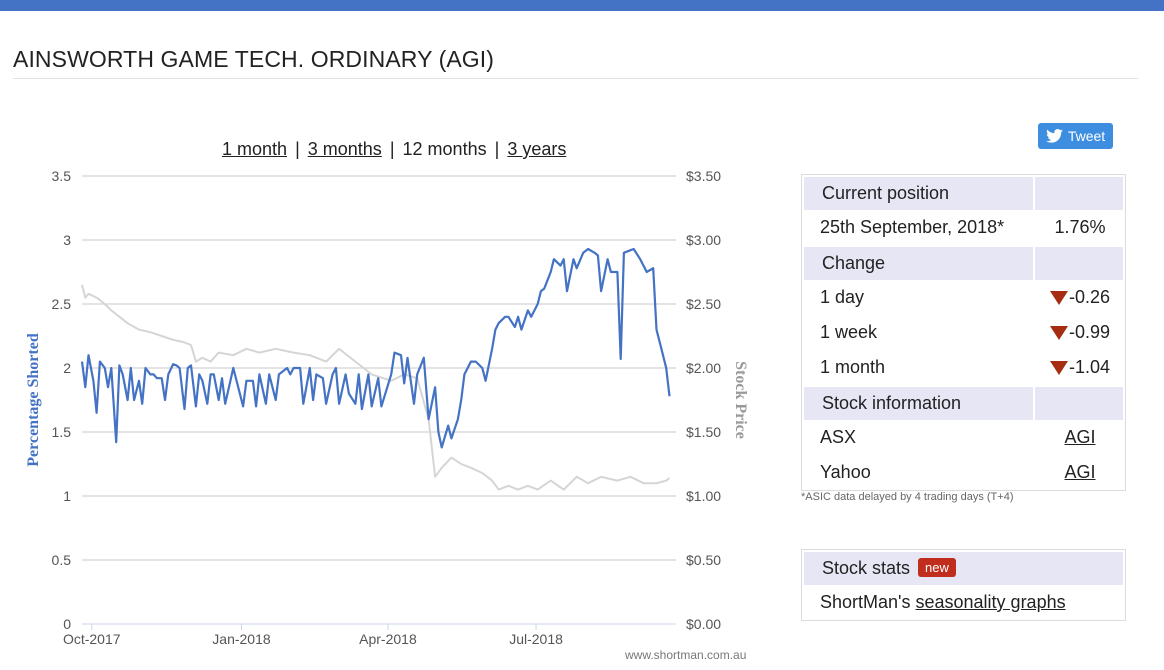 The image size is (1164, 670). I want to click on change-row-1-month: 1 month -1.04, so click(963, 367).